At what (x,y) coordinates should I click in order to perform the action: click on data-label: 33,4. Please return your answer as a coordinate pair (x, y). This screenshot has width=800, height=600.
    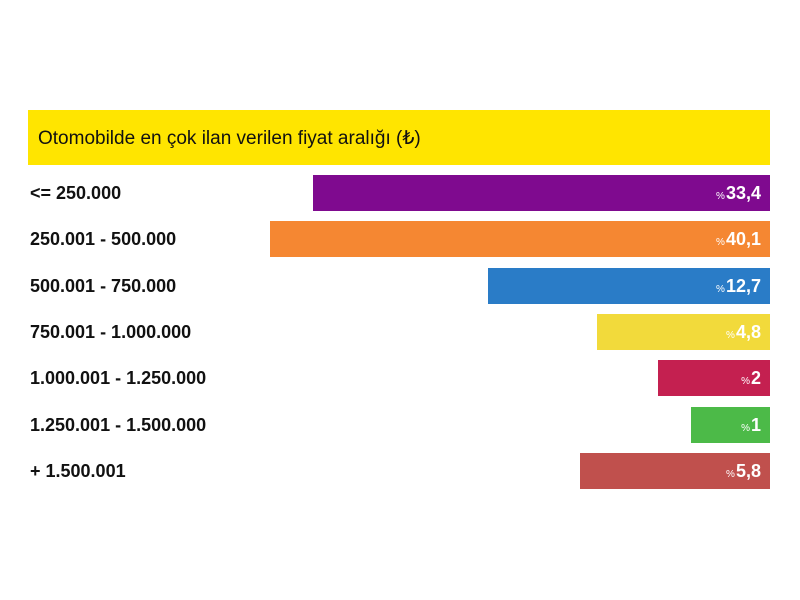
    Looking at the image, I should click on (743, 193).